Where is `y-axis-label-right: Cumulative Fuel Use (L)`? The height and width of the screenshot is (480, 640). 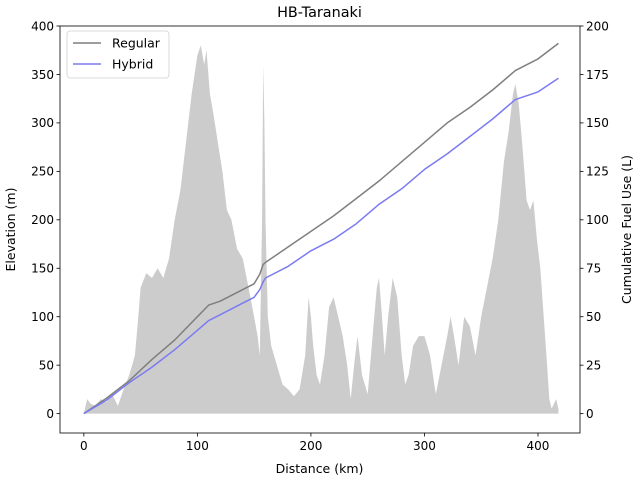
y-axis-label-right: Cumulative Fuel Use (L) is located at coordinates (626, 229).